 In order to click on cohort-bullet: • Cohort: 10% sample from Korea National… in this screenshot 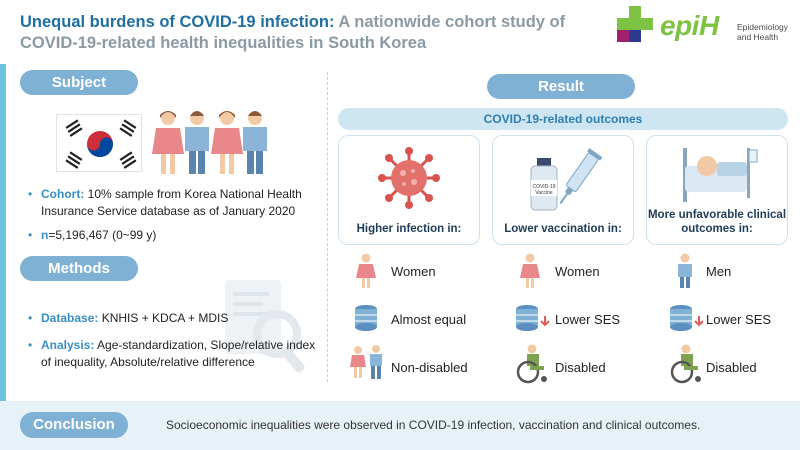, I will do `click(165, 202)`.